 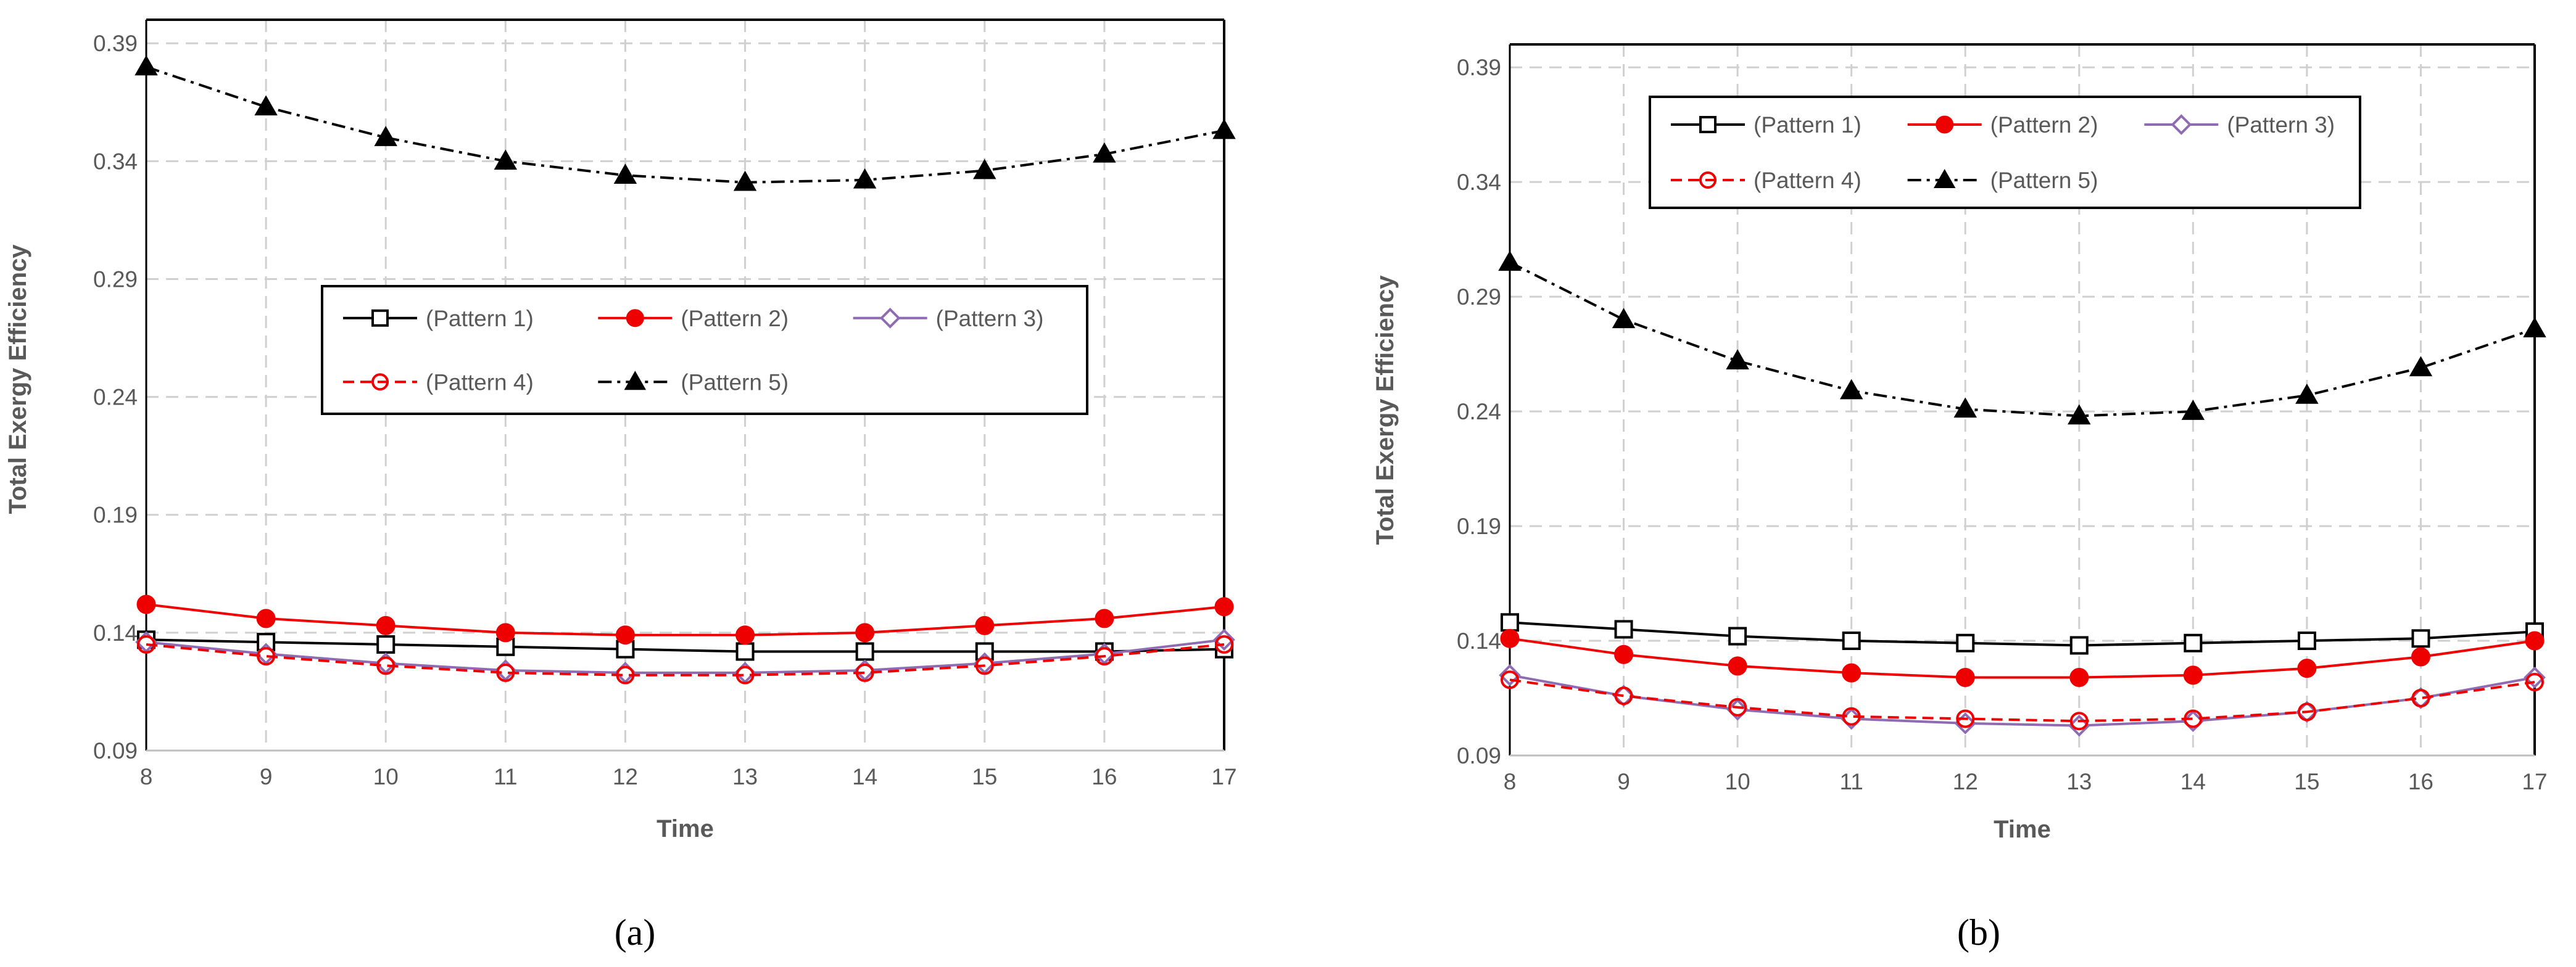 I want to click on y-tick-label: 0.34, so click(x=116, y=161).